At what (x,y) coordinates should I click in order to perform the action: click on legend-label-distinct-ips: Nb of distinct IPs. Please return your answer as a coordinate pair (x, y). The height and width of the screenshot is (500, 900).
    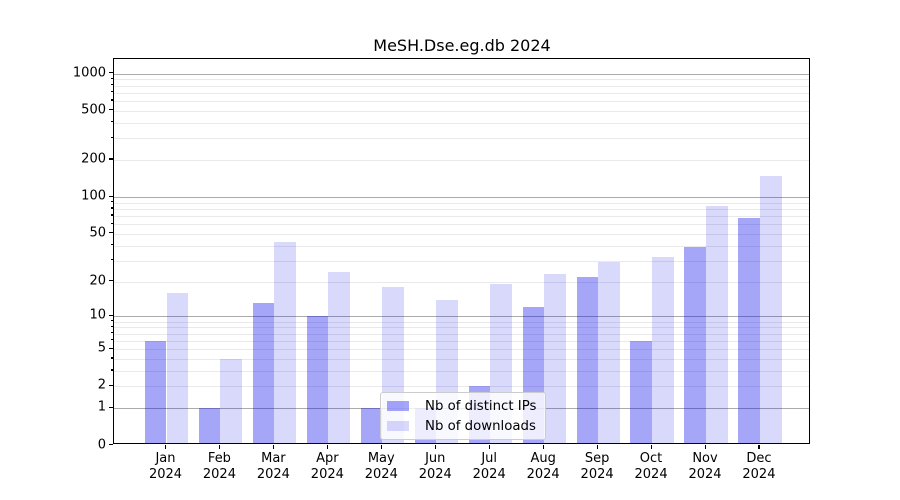
    Looking at the image, I should click on (481, 406).